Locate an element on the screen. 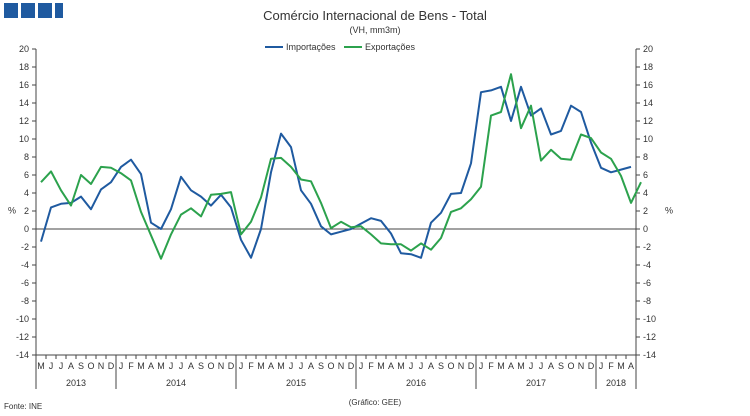  y-axis-label-left: % is located at coordinates (12, 211).